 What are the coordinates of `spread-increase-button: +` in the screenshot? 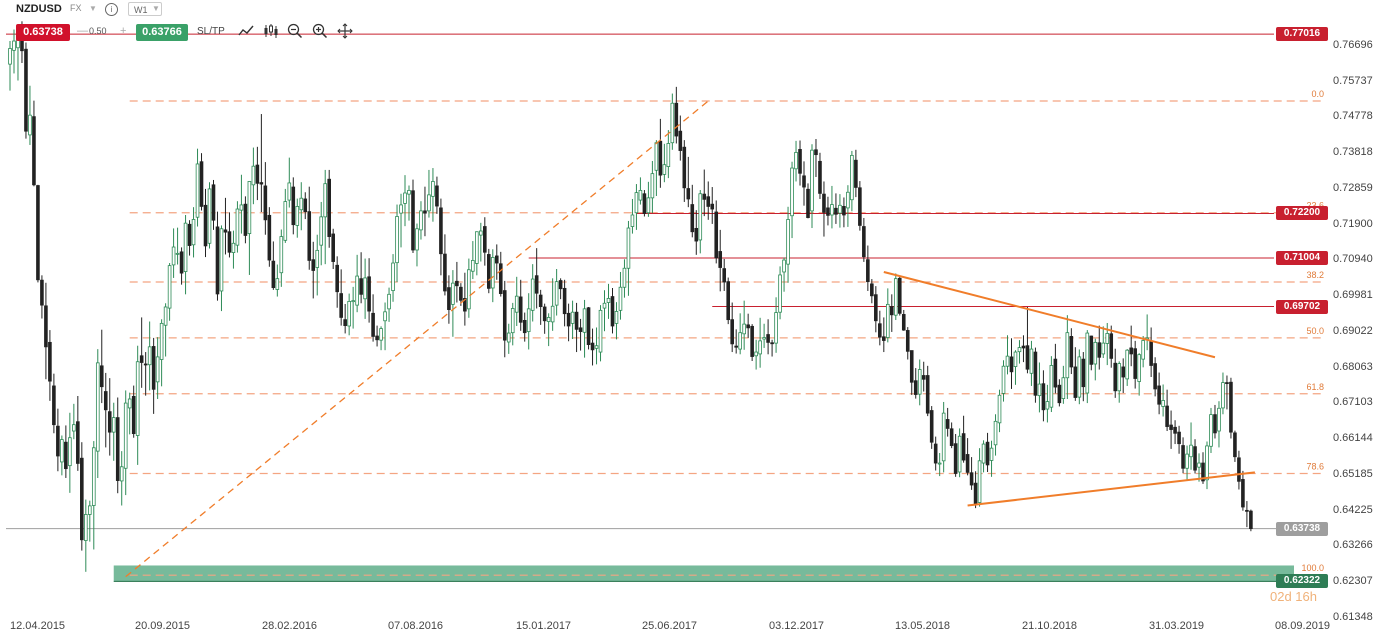 It's located at (123, 31).